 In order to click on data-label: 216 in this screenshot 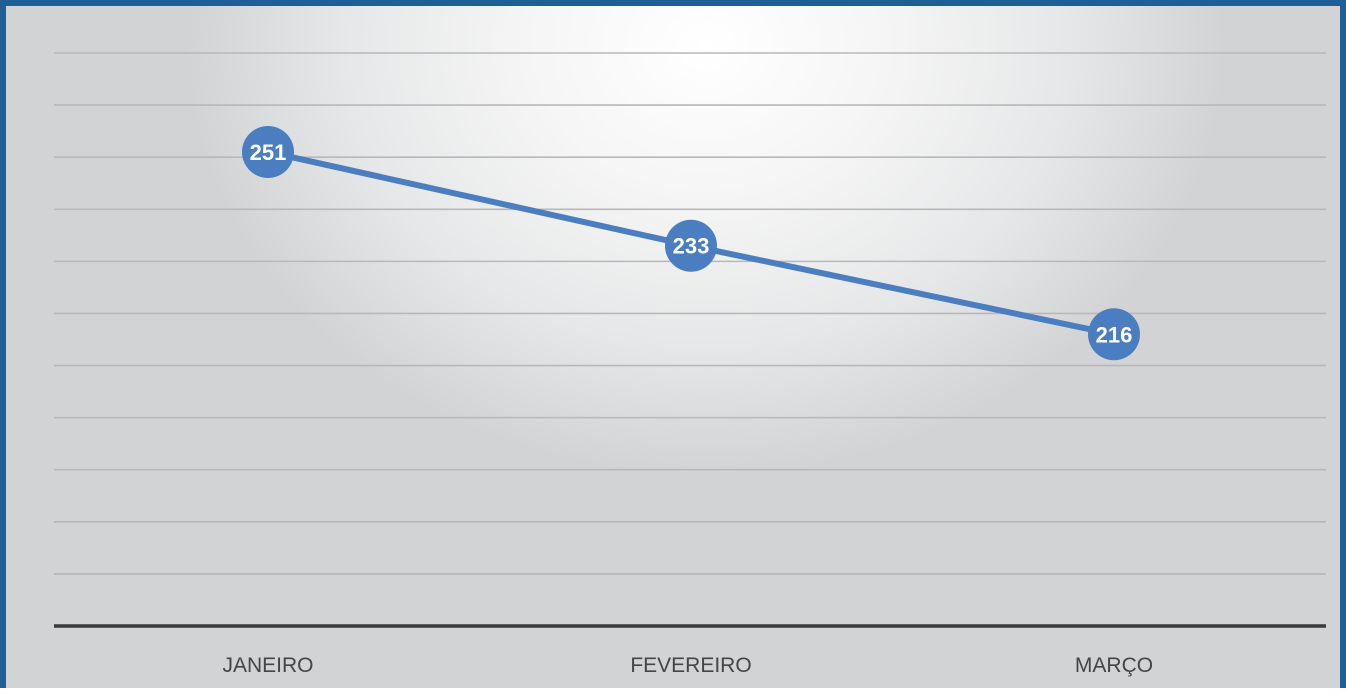, I will do `click(1114, 334)`.